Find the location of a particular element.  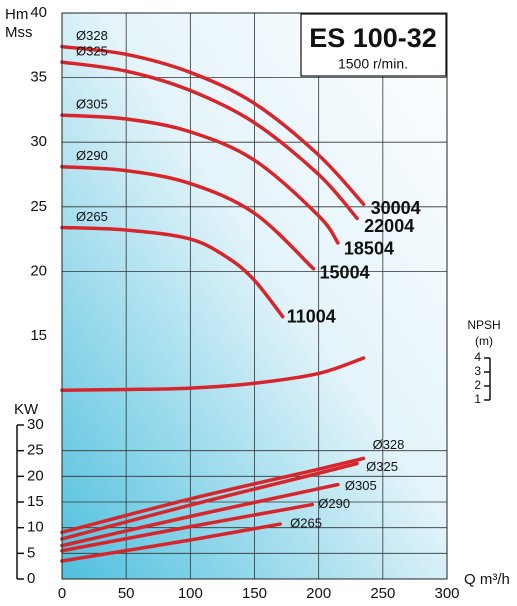

chart-subtitle: 1500 r/min. is located at coordinates (373, 64).